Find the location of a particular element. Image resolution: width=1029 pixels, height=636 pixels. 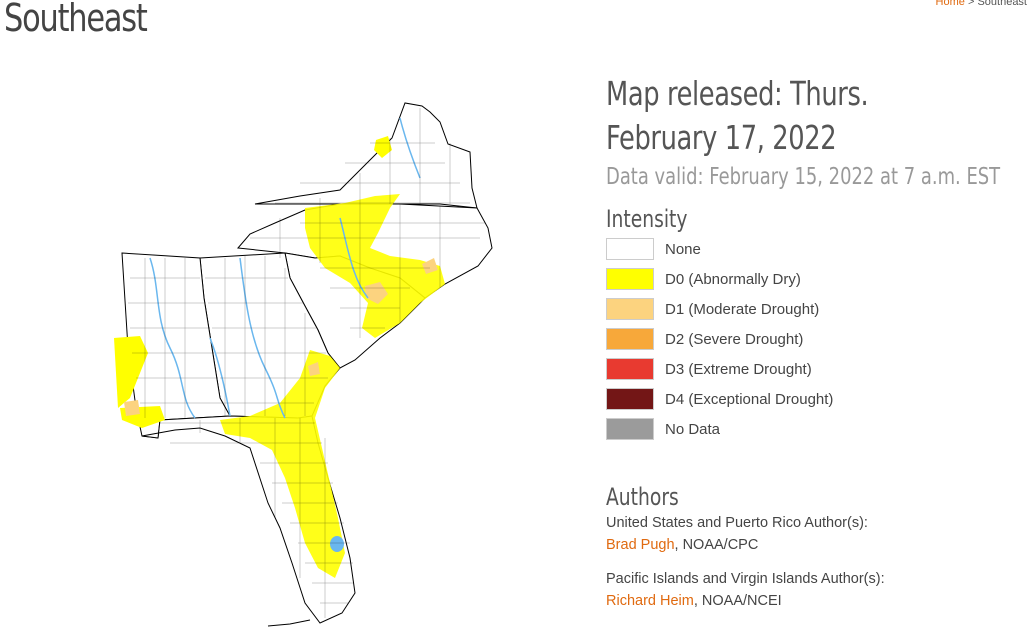

us-author-org: , NOAA/CPC is located at coordinates (716, 545).